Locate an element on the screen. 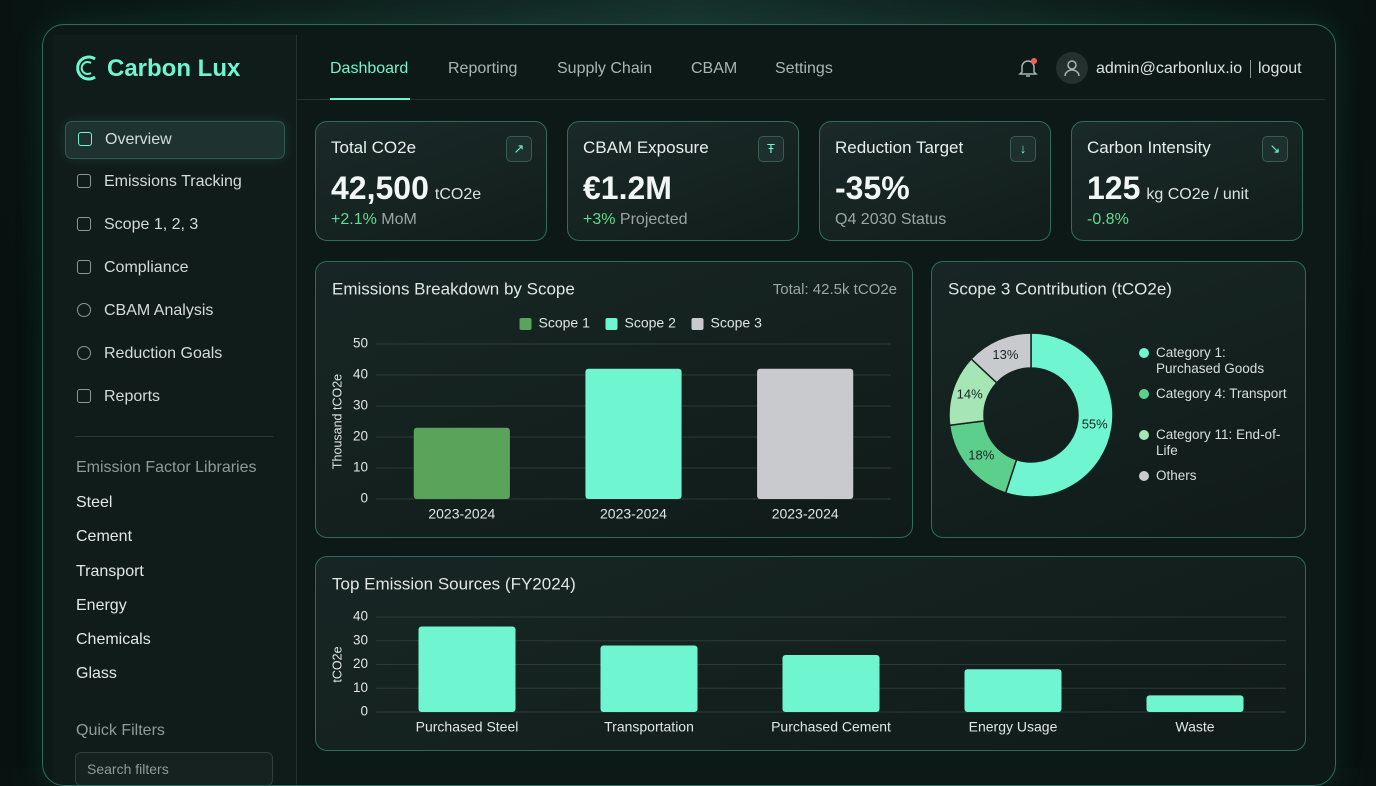 The height and width of the screenshot is (786, 1376). chart-subtitle: Total: 42.5k tCO2e is located at coordinates (835, 289).